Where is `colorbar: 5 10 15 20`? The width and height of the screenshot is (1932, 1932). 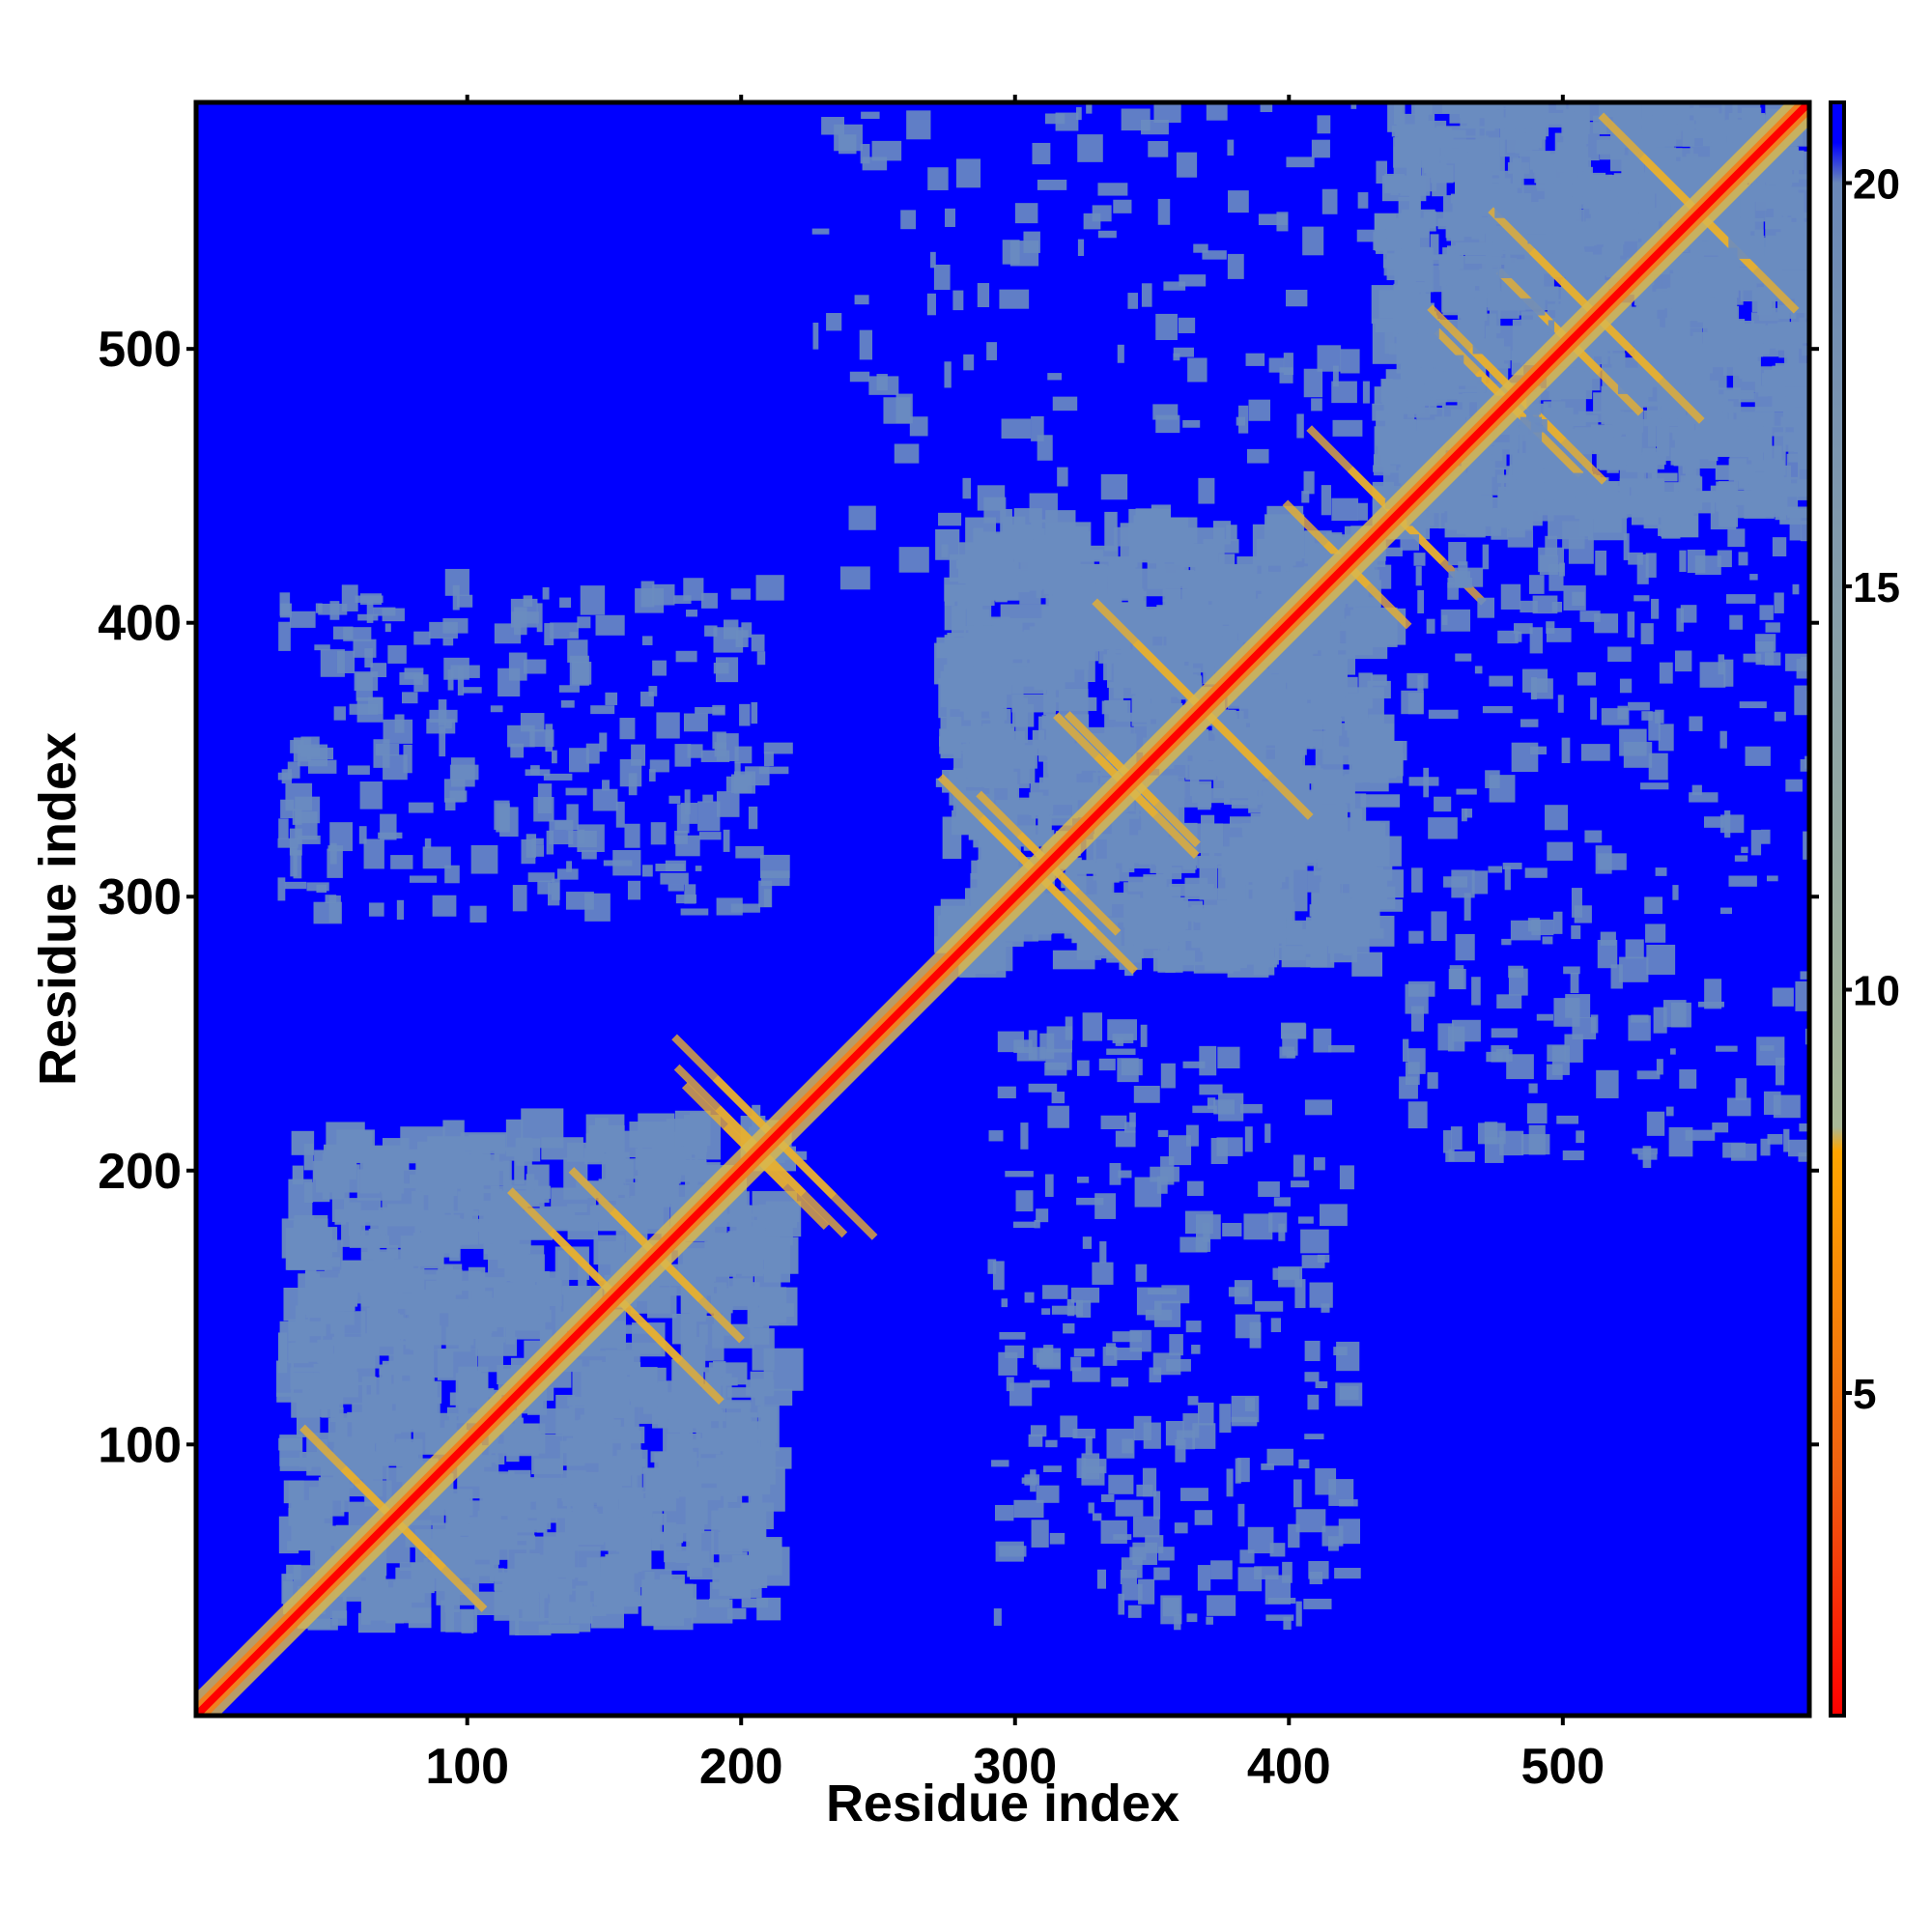 colorbar: 5 10 15 20 is located at coordinates (1864, 909).